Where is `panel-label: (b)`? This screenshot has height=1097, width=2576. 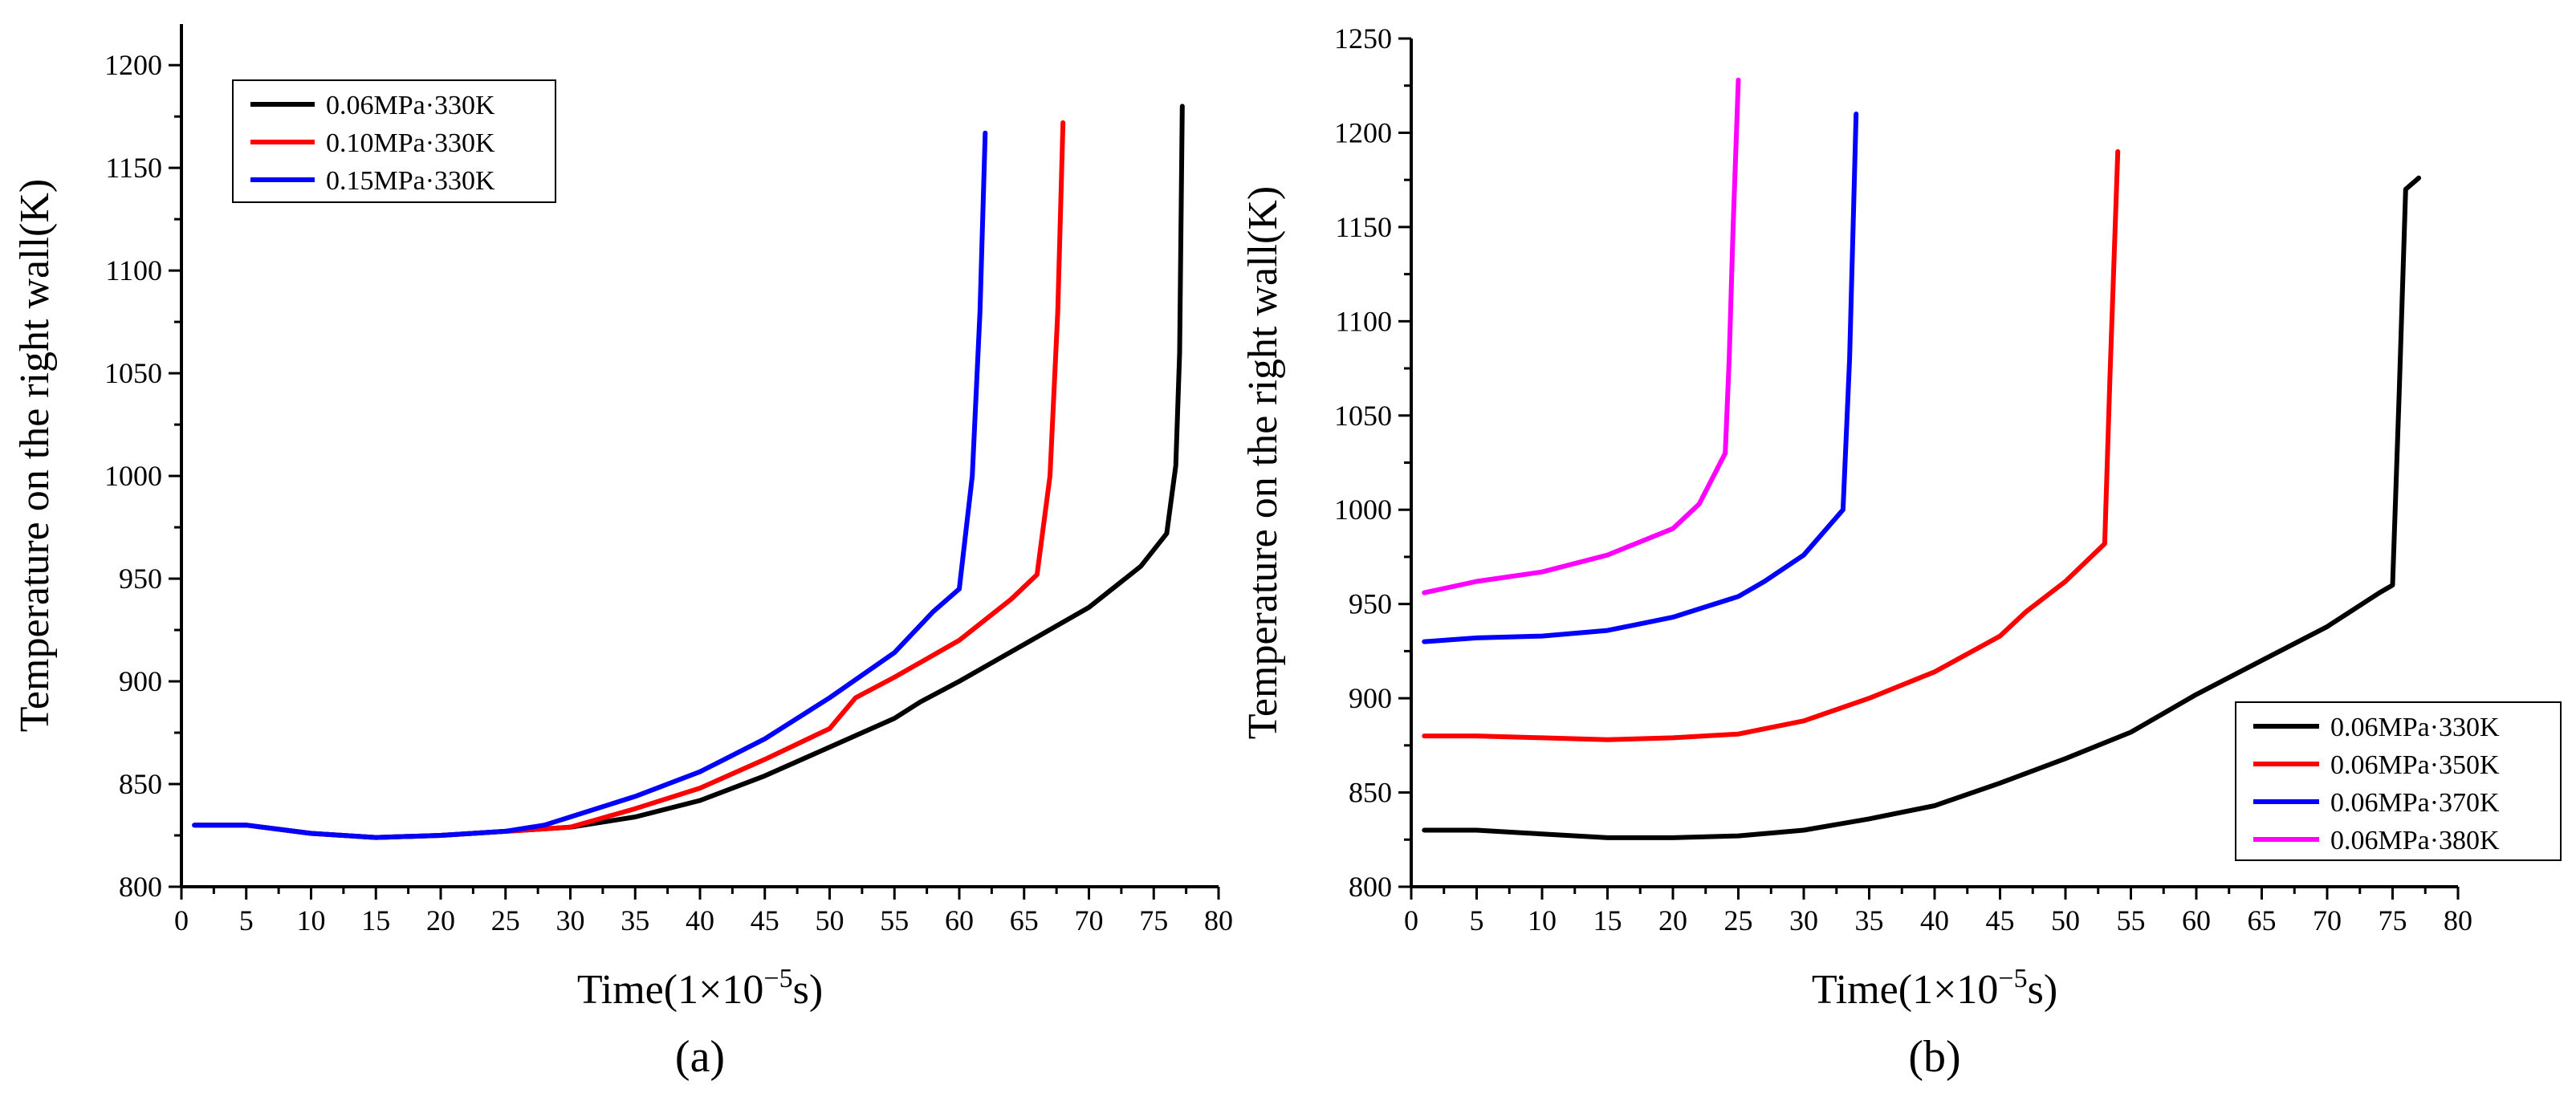 panel-label: (b) is located at coordinates (1934, 1057).